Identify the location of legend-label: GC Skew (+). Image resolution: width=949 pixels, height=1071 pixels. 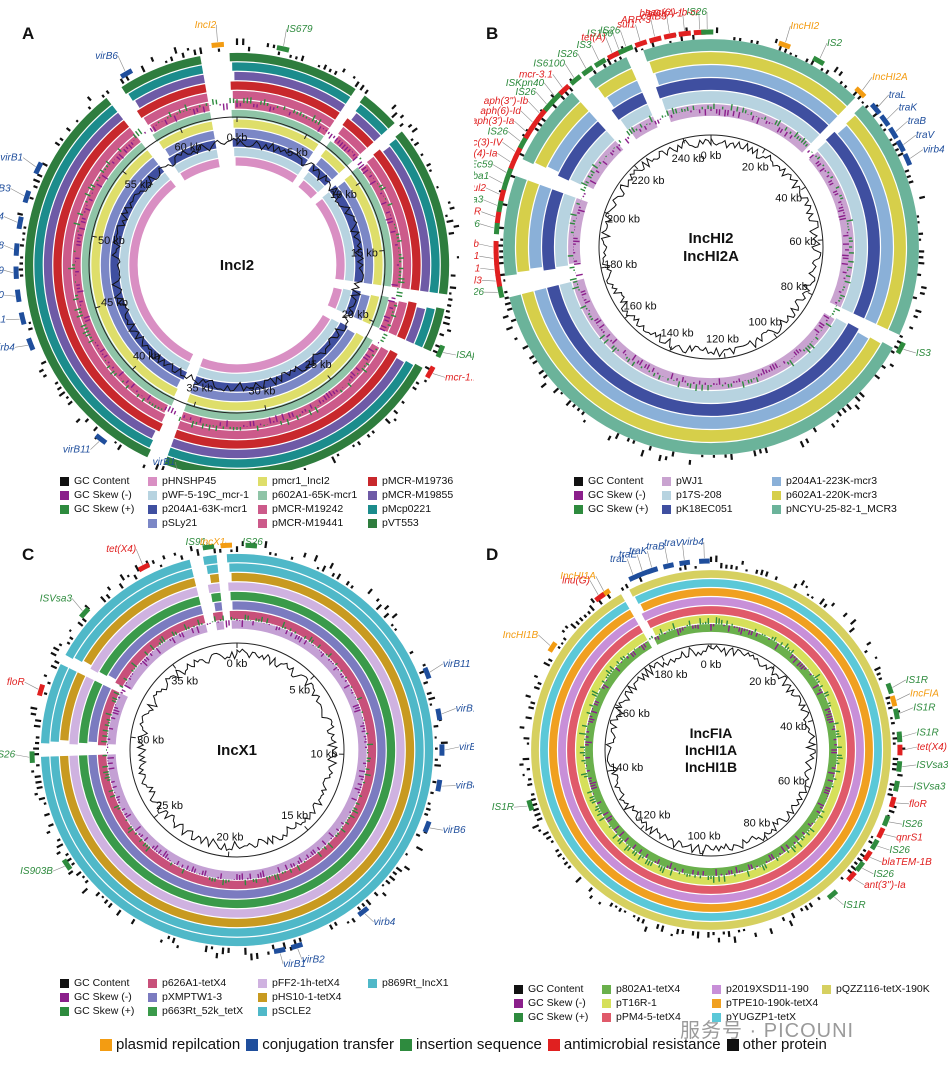
(558, 1017).